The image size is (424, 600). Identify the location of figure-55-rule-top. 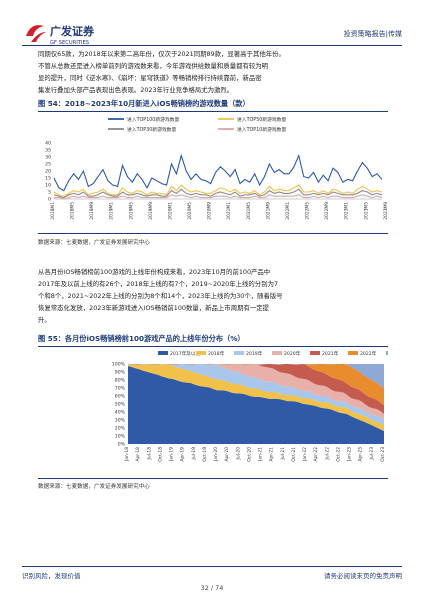
(213, 347).